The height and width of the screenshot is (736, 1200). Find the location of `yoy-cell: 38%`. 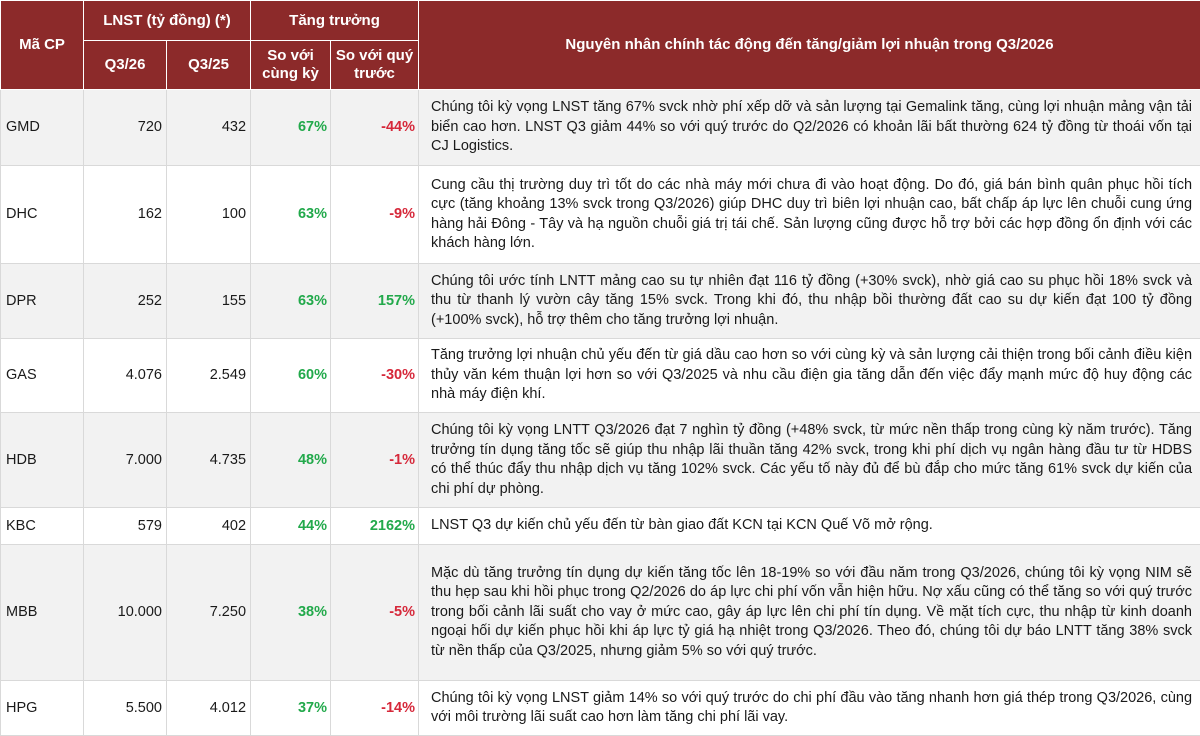

yoy-cell: 38% is located at coordinates (291, 613).